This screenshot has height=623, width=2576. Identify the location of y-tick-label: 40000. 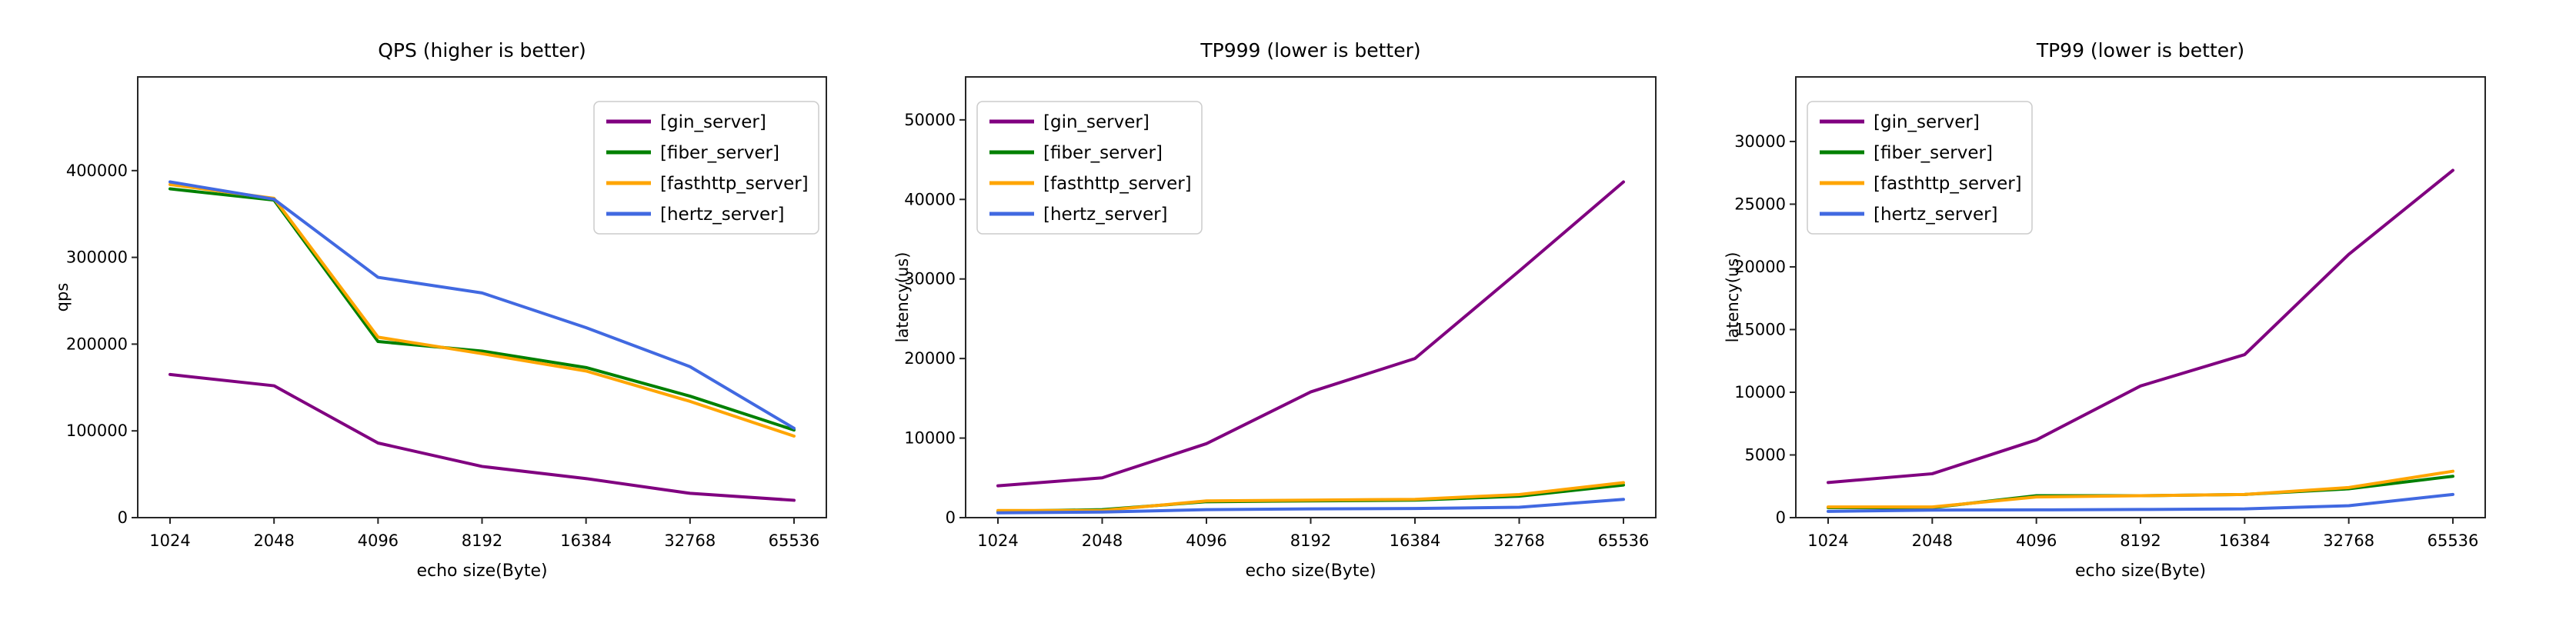
(930, 199).